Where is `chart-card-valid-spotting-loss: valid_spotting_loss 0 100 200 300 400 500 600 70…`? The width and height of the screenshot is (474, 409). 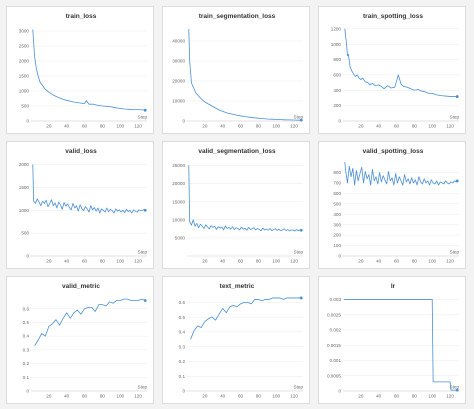 chart-card-valid-spotting-loss: valid_spotting_loss 0 100 200 300 400 500 600 70… is located at coordinates (392, 205).